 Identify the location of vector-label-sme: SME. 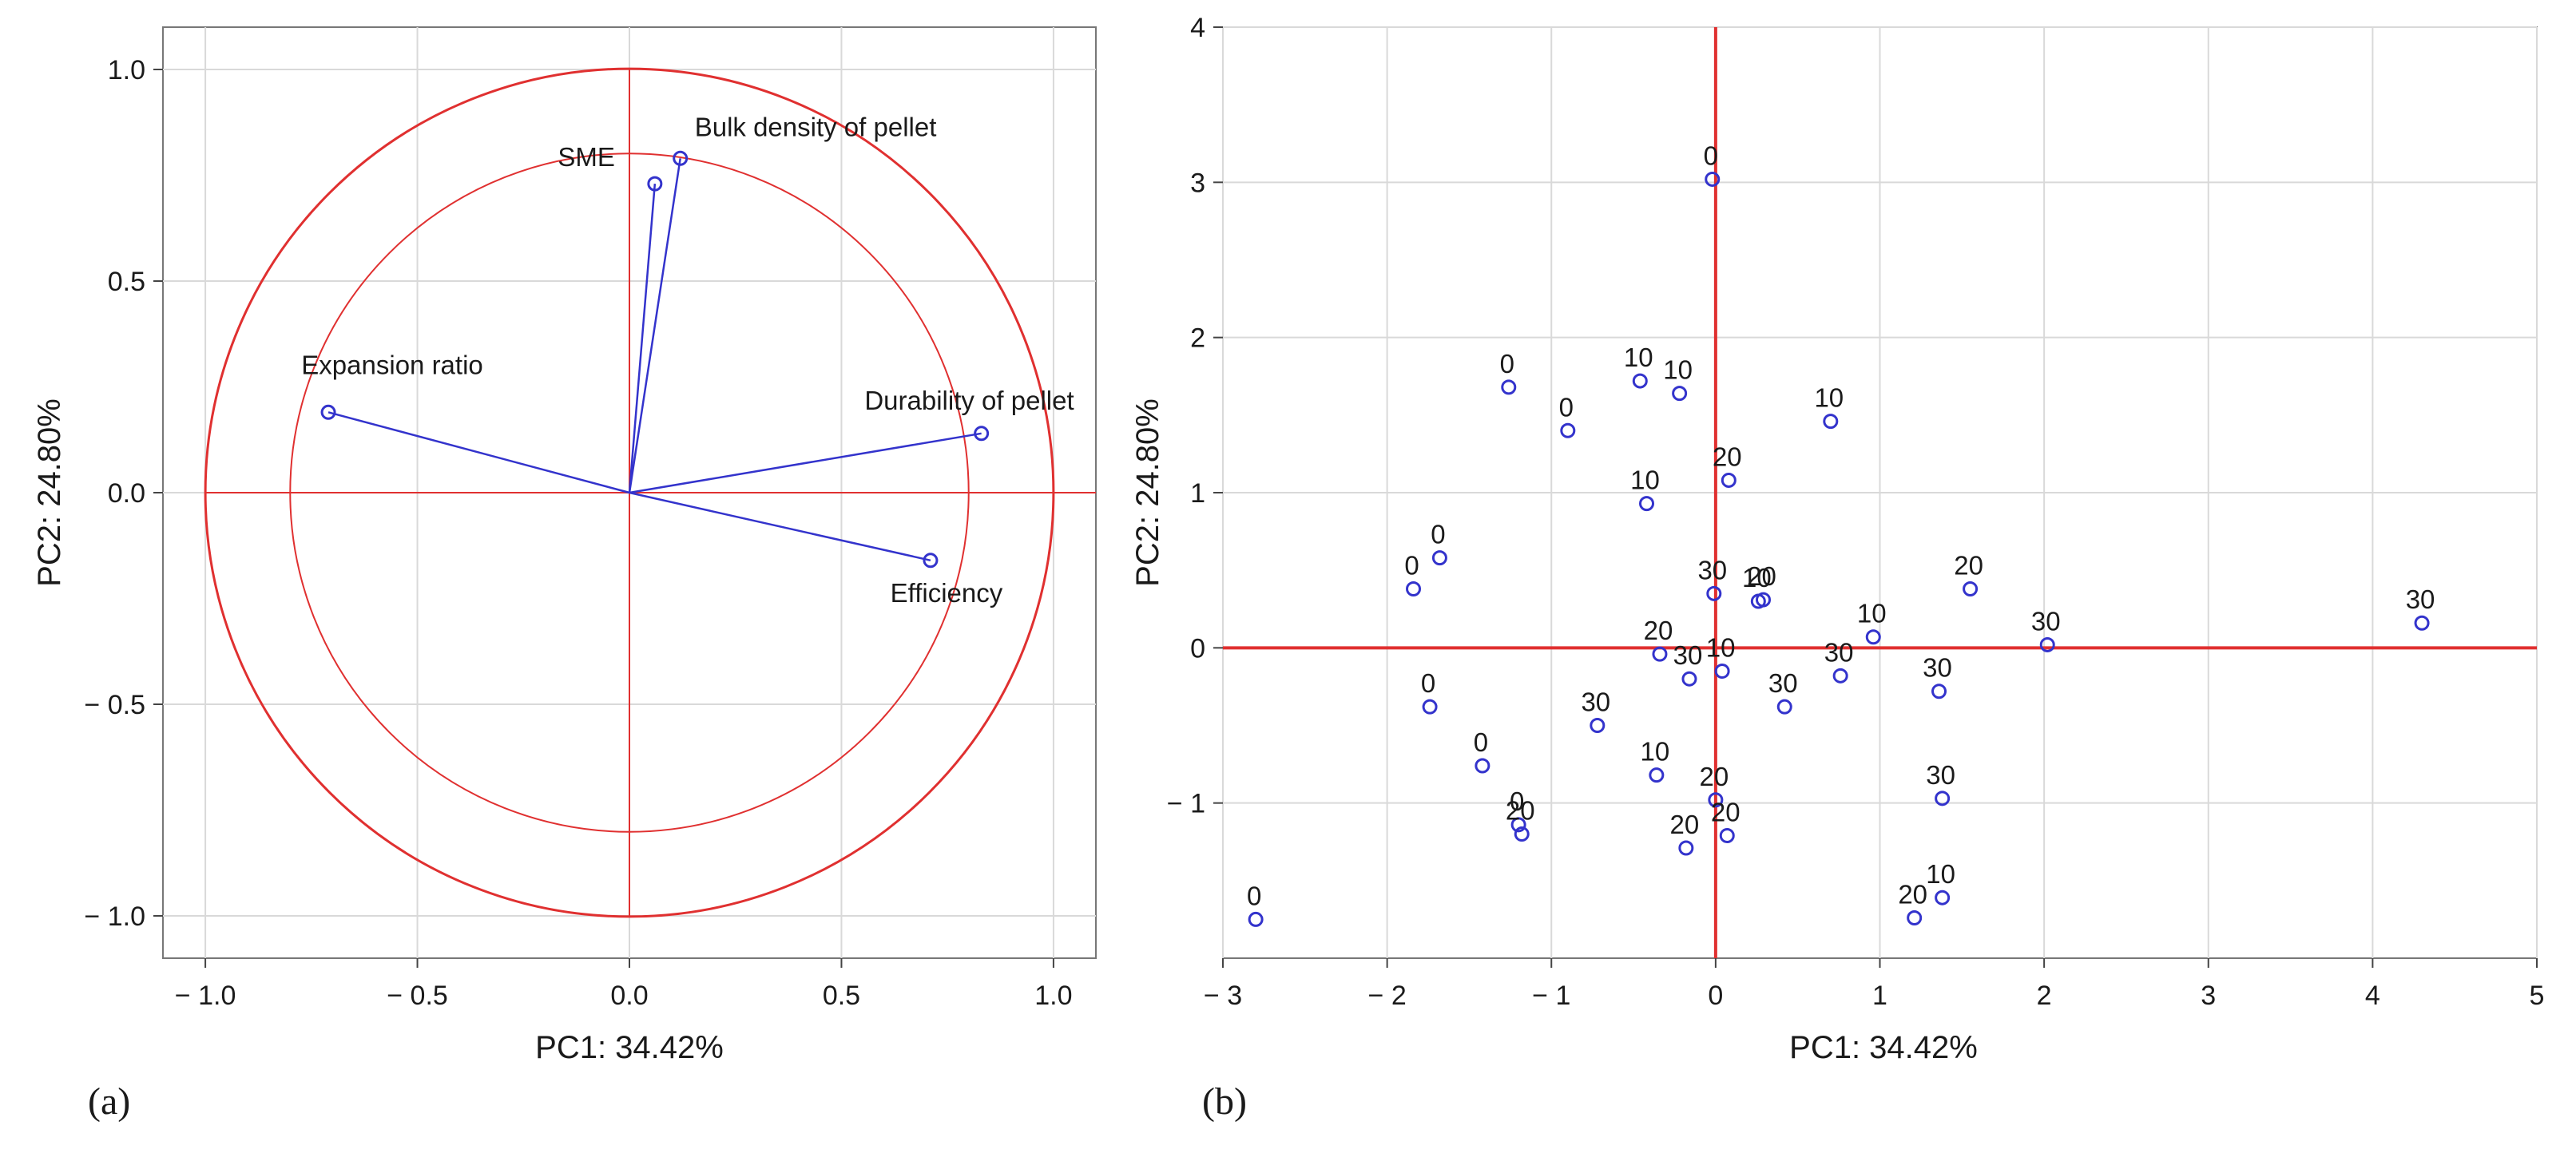
(586, 157).